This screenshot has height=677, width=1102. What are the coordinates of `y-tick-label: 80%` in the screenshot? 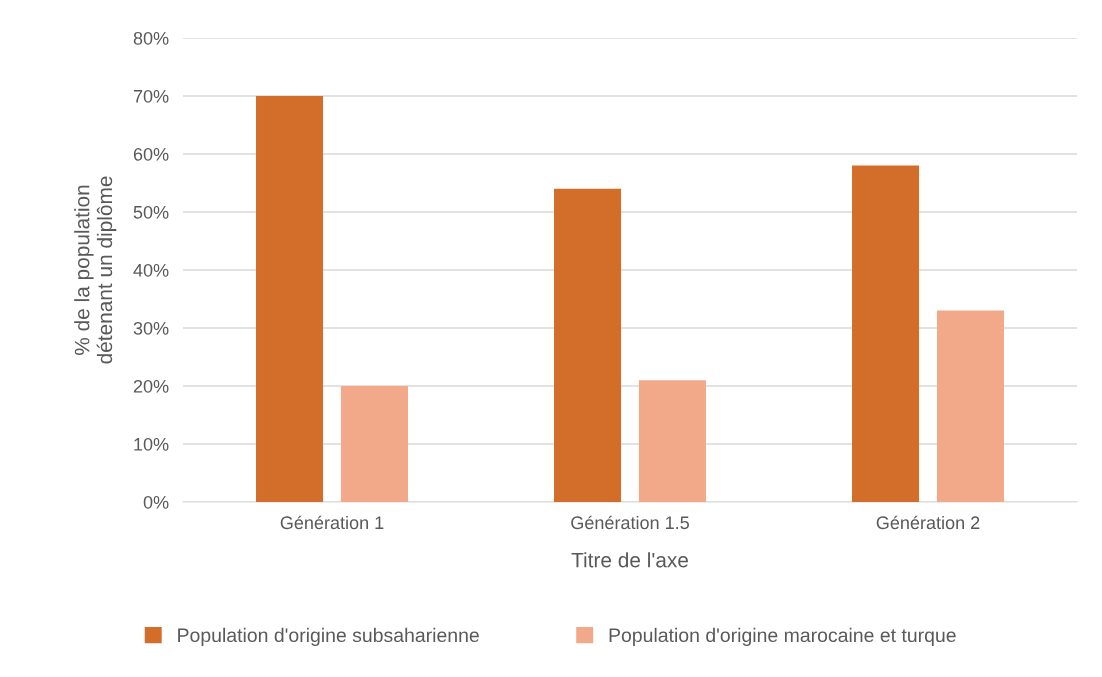 It's located at (151, 38).